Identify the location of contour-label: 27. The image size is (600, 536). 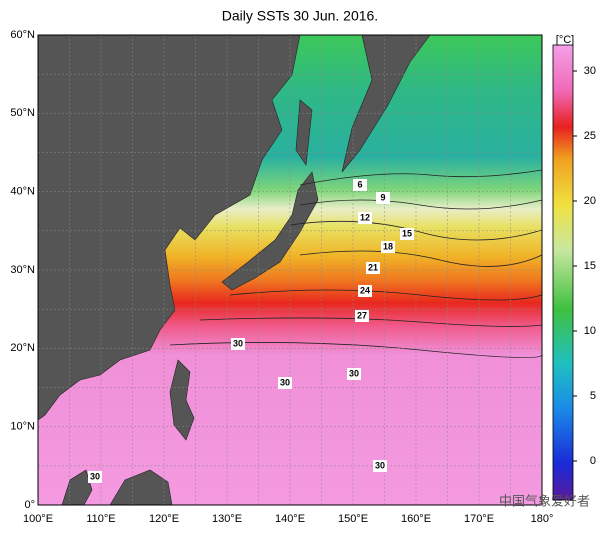
(362, 315).